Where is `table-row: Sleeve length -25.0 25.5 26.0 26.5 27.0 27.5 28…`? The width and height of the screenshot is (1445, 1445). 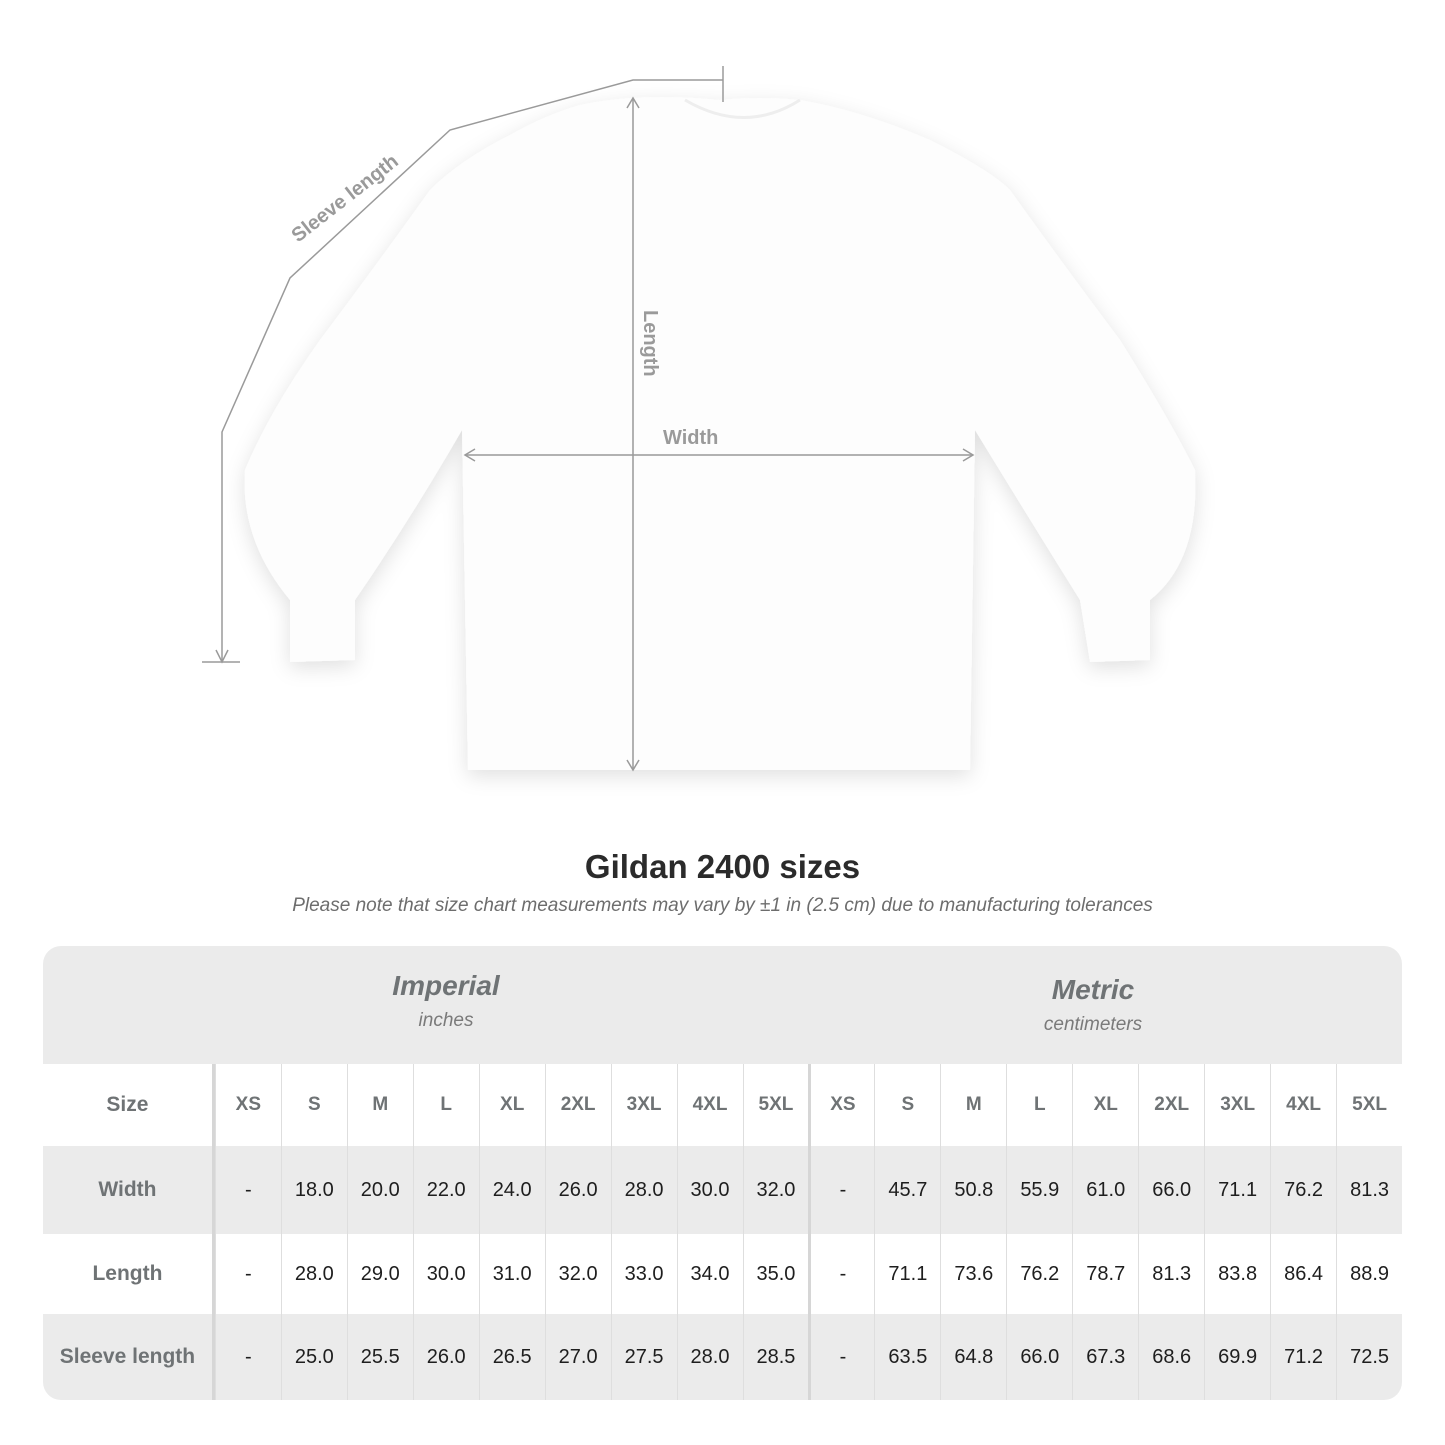 table-row: Sleeve length -25.0 25.5 26.0 26.5 27.0 27.5 28… is located at coordinates (722, 1357).